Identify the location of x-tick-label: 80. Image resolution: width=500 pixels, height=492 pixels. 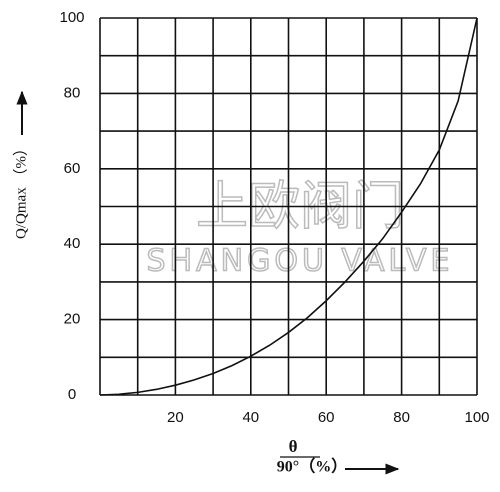
(401, 417).